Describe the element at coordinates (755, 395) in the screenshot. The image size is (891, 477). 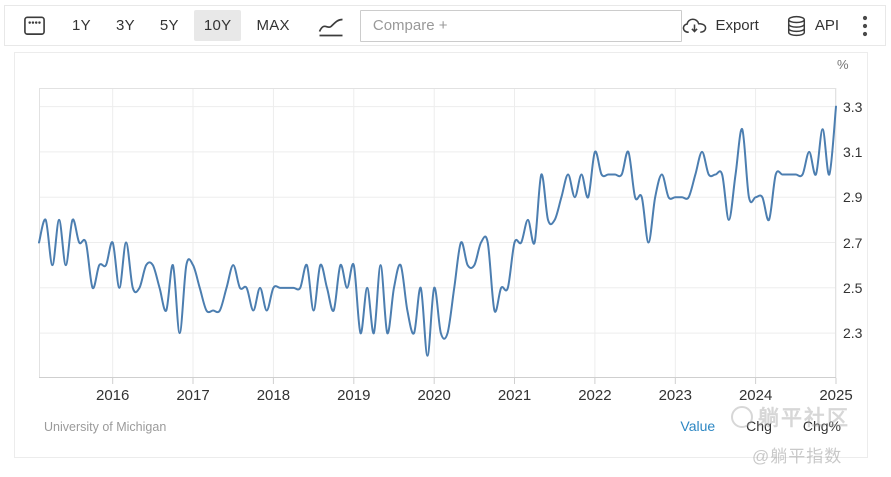
I see `x-tick-label: 2024` at that location.